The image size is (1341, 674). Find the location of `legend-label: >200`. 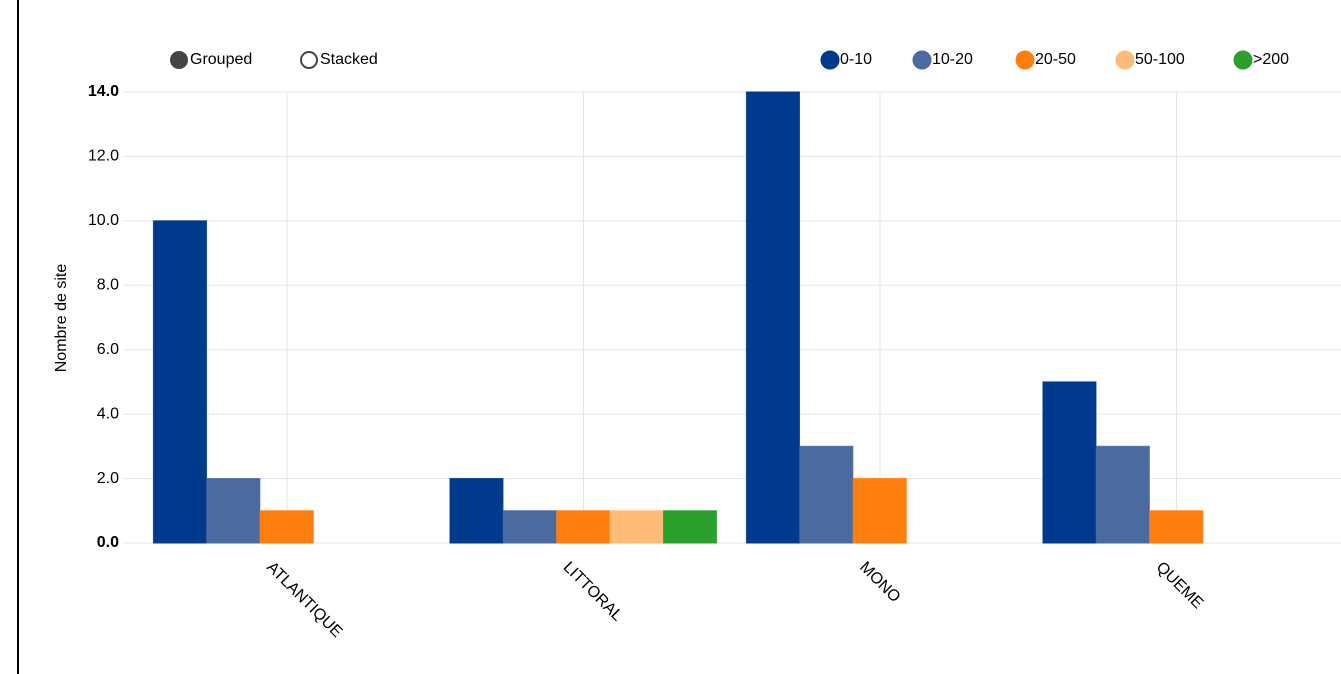

legend-label: >200 is located at coordinates (1271, 59).